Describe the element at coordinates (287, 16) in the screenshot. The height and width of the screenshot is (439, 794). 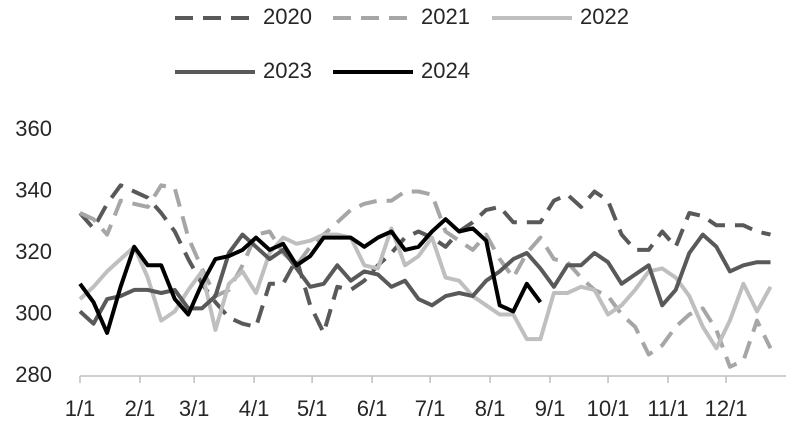
I see `legend-label: 2020` at that location.